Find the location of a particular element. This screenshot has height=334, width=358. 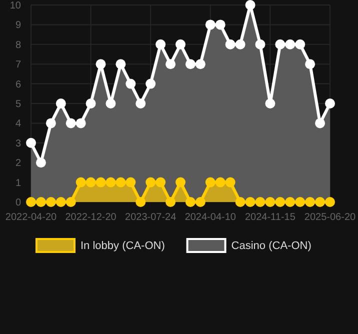

y-tick-label: 4 is located at coordinates (18, 124).